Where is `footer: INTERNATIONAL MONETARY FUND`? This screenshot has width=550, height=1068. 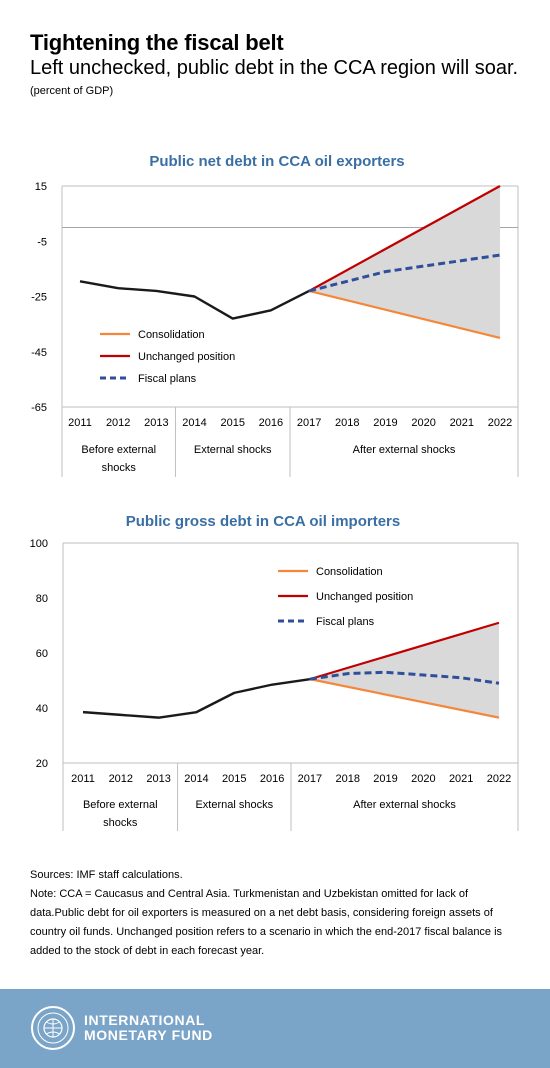
footer: INTERNATIONAL MONETARY FUND is located at coordinates (275, 1028).